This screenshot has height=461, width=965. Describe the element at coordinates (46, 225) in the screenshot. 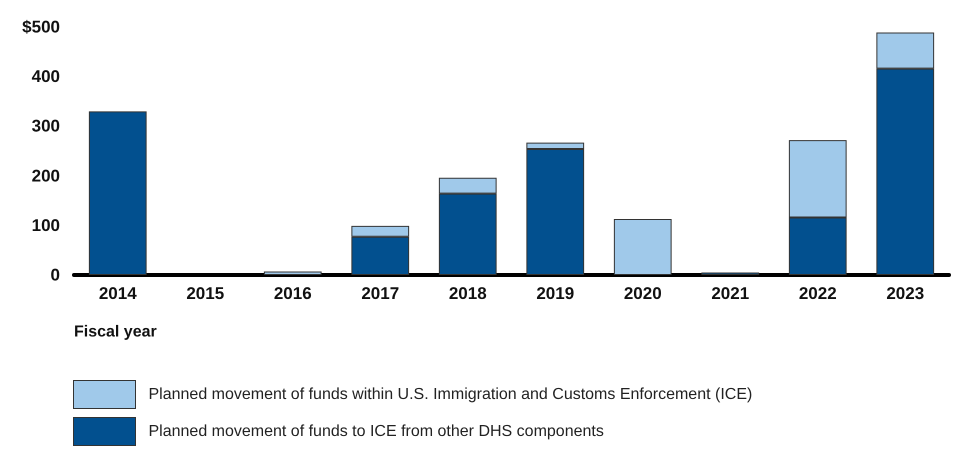

I see `y-tick-label: 100` at that location.